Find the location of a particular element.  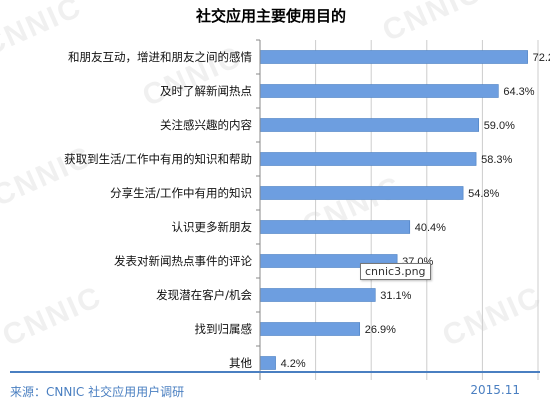

data-label: 72.2% is located at coordinates (541, 58).